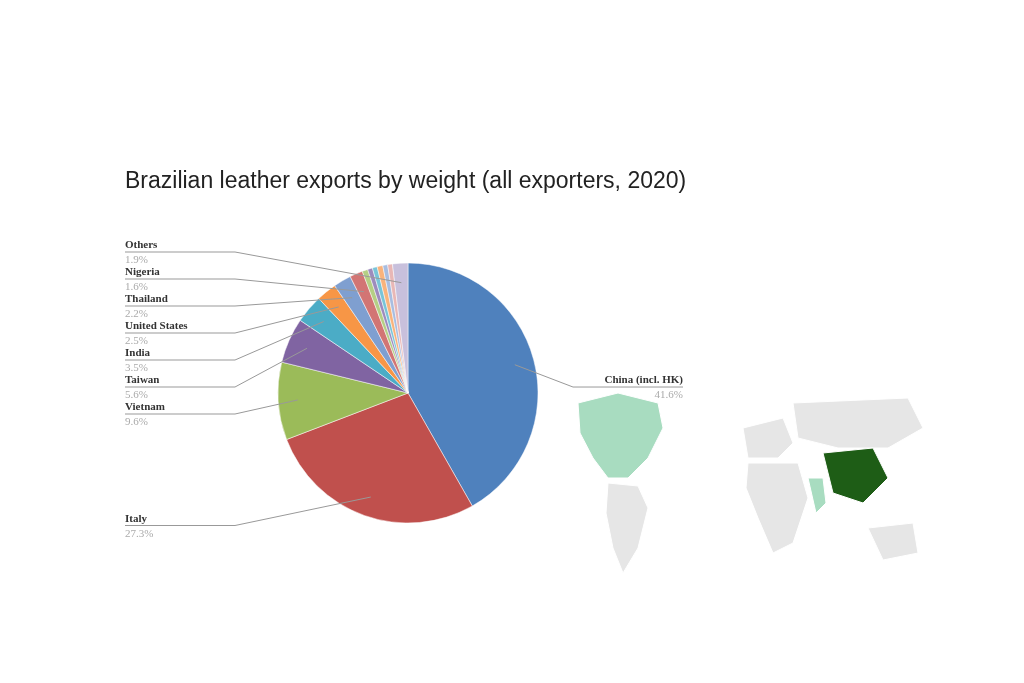 The height and width of the screenshot is (683, 1024). I want to click on slice-label: India, so click(138, 352).